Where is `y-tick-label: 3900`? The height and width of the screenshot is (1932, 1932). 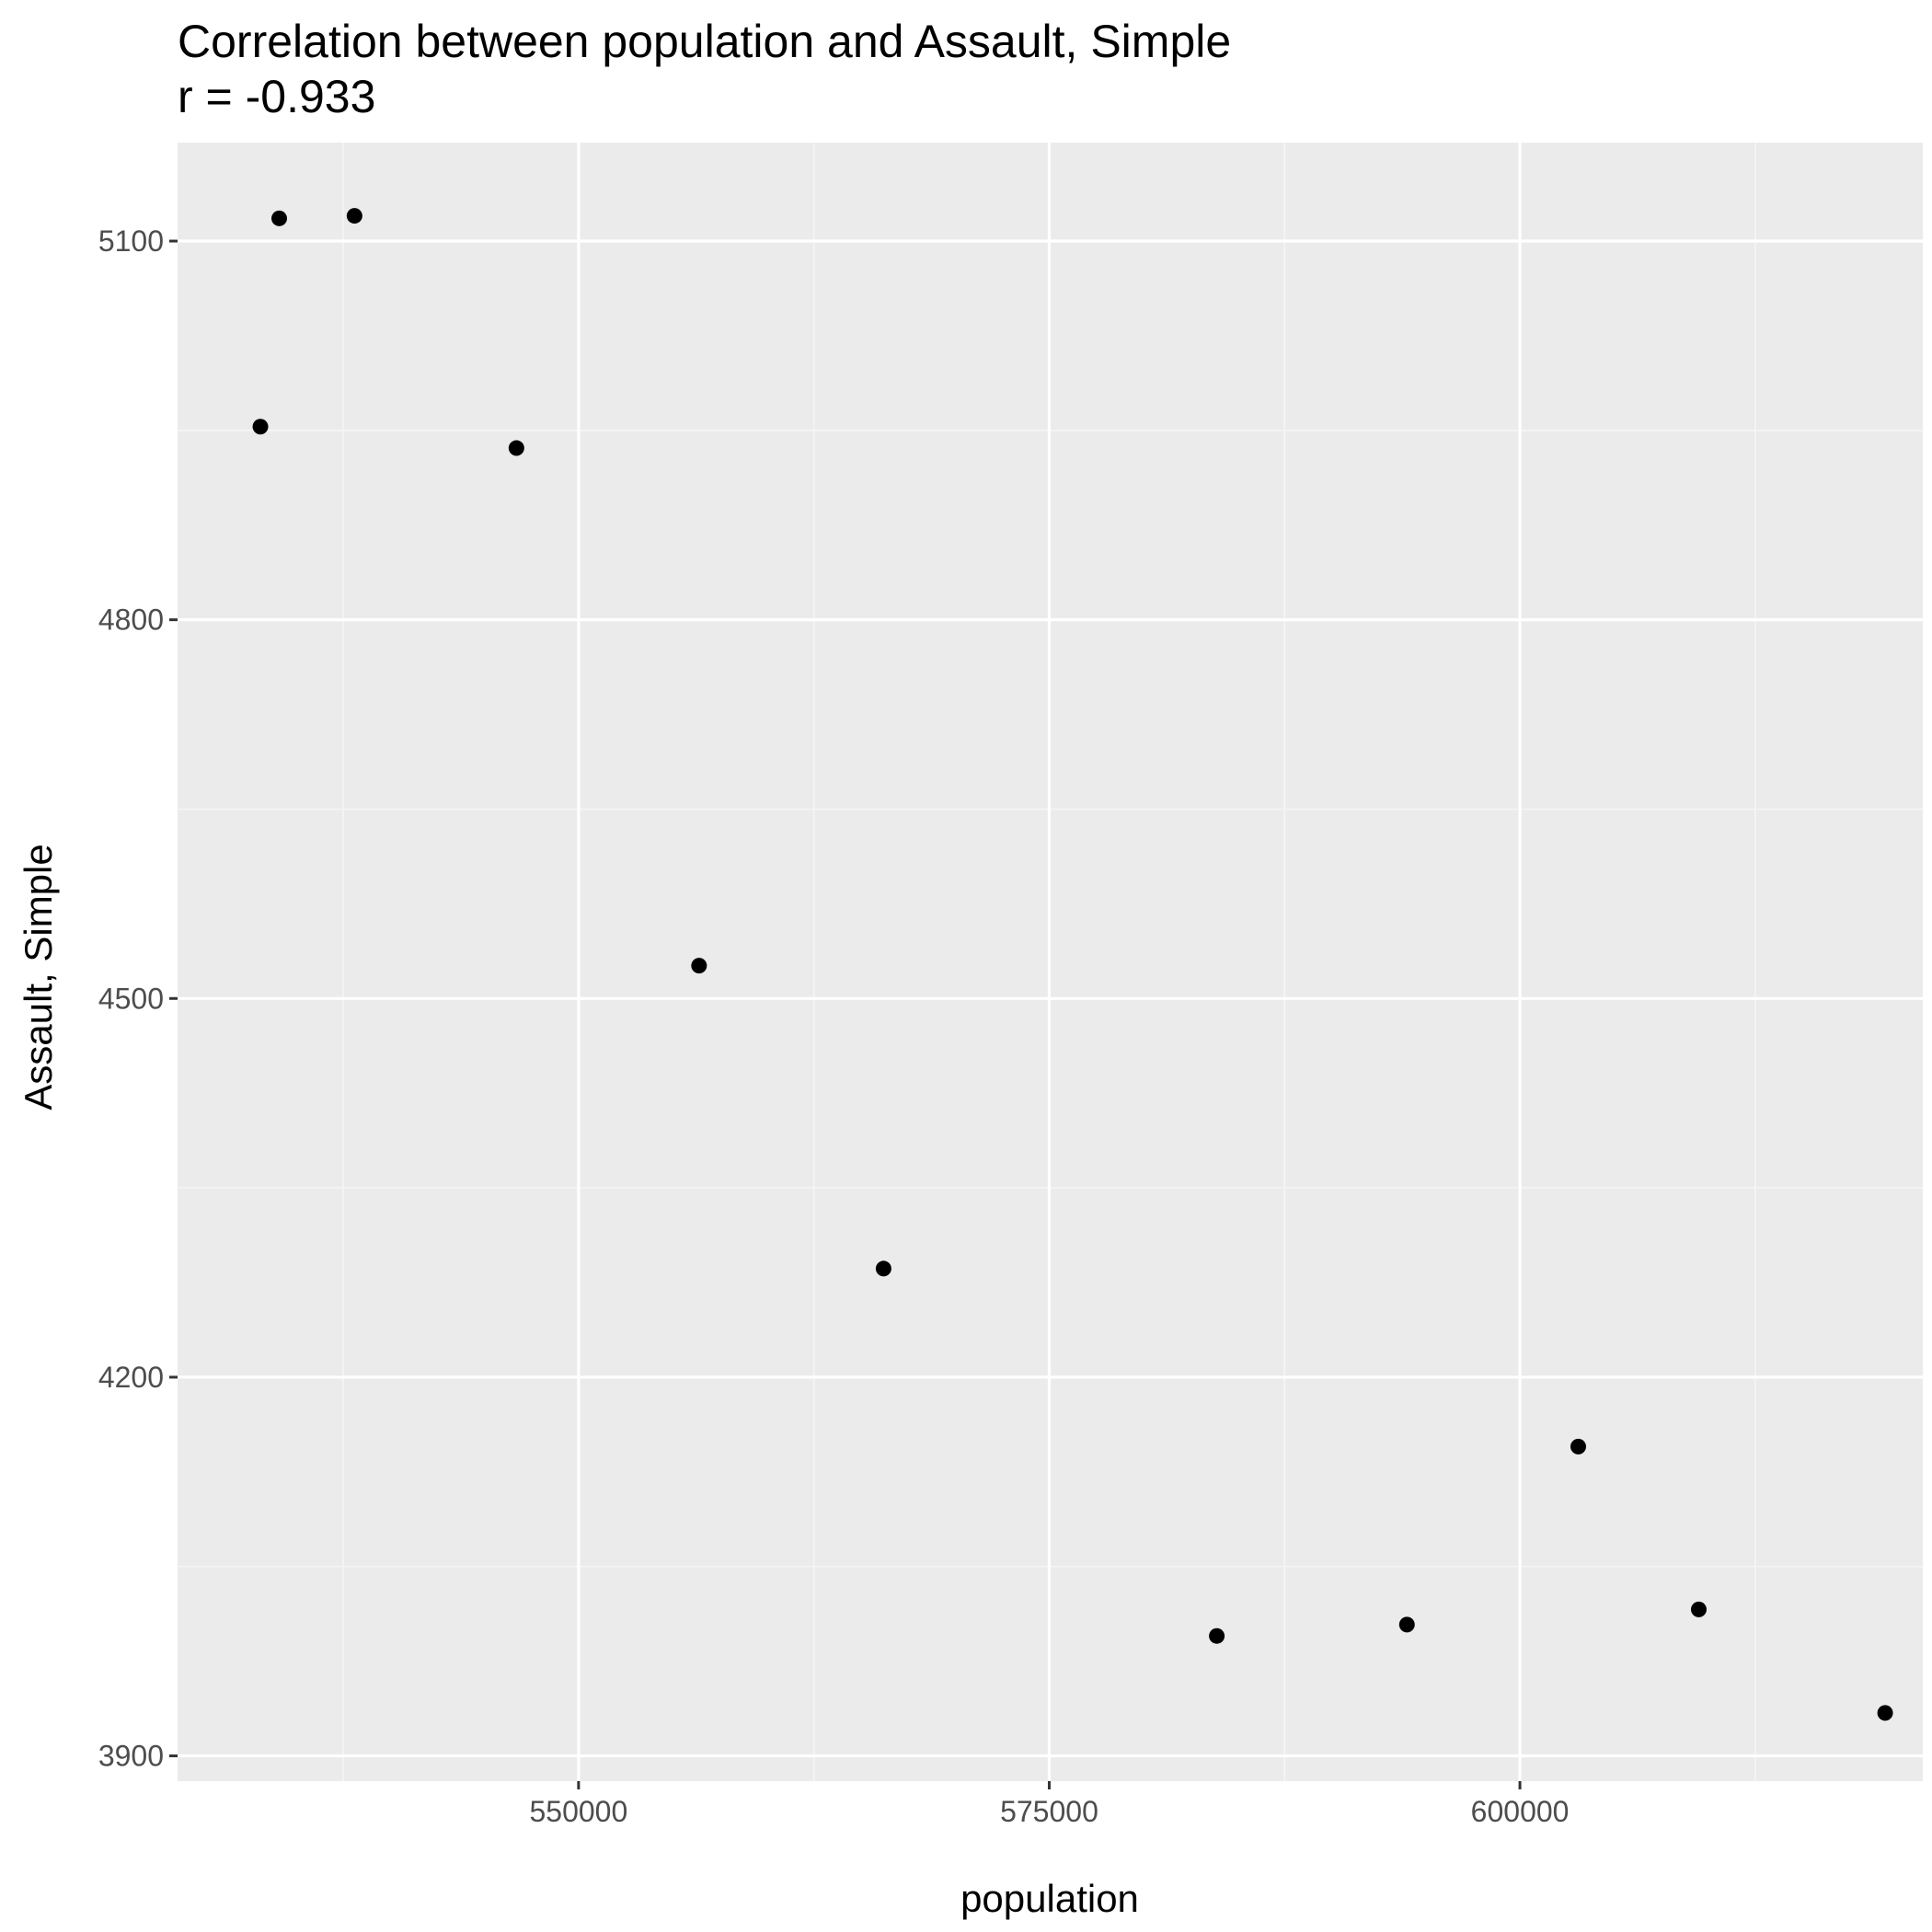
y-tick-label: 3900 is located at coordinates (131, 1756).